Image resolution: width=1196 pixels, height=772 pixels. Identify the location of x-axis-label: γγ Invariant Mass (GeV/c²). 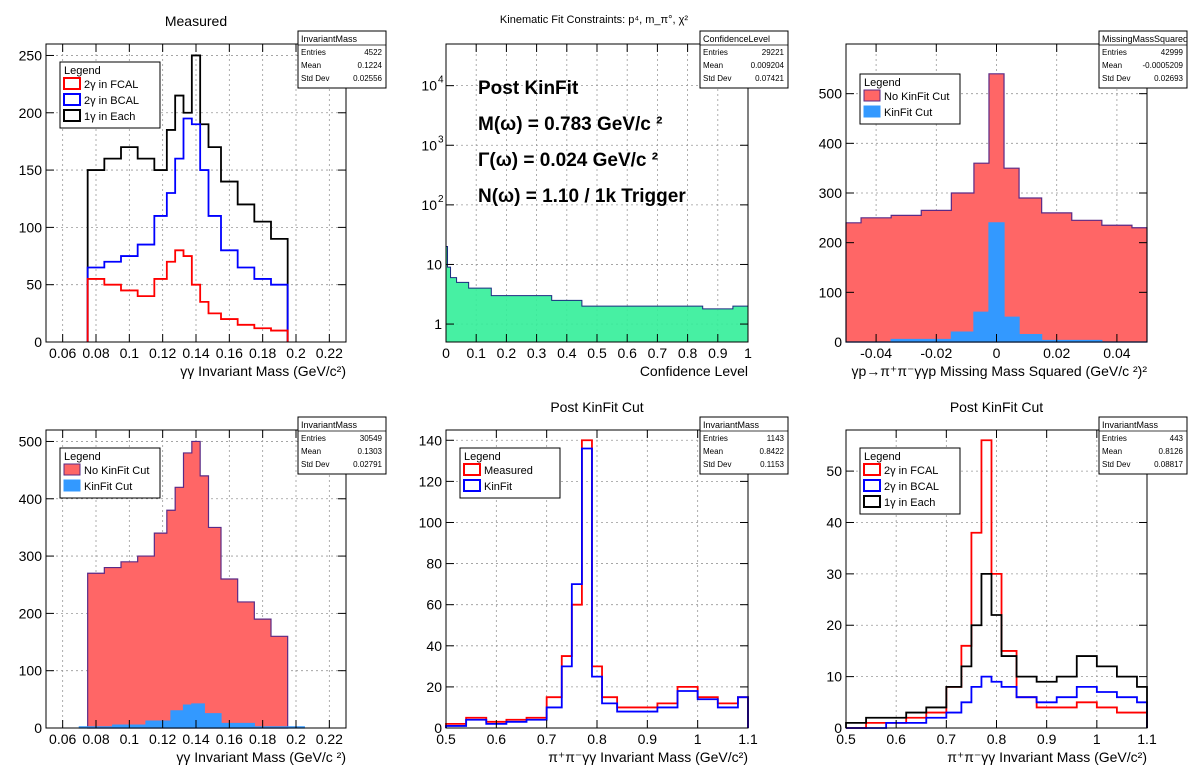
(263, 371).